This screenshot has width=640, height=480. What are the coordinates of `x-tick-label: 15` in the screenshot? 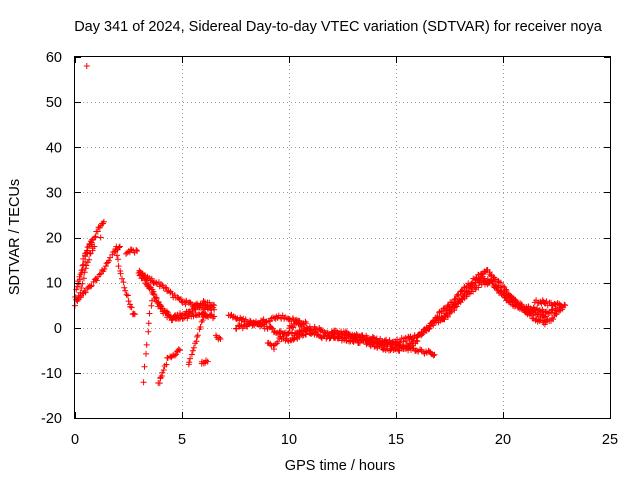 It's located at (396, 440).